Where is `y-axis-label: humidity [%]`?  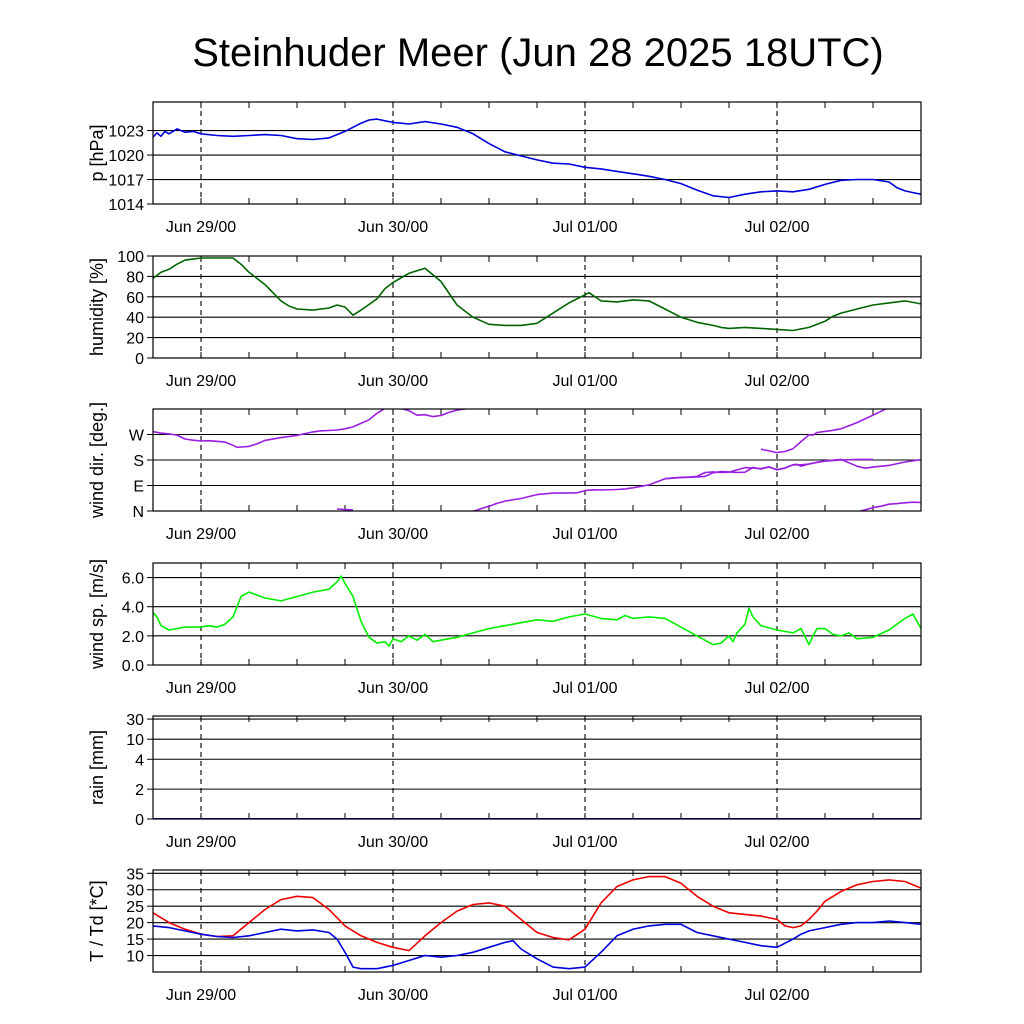 y-axis-label: humidity [%] is located at coordinates (97, 307).